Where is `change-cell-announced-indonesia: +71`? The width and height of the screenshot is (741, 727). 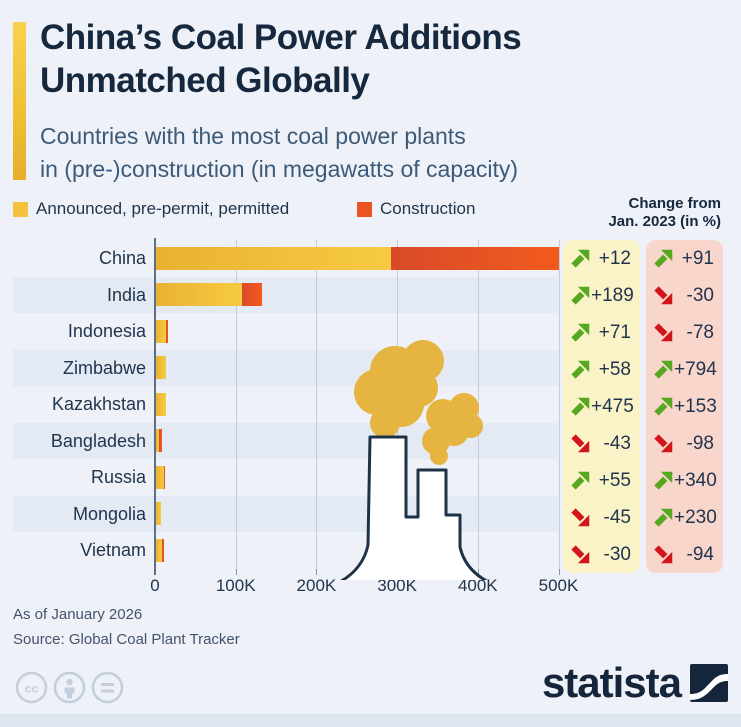 change-cell-announced-indonesia: +71 is located at coordinates (601, 332).